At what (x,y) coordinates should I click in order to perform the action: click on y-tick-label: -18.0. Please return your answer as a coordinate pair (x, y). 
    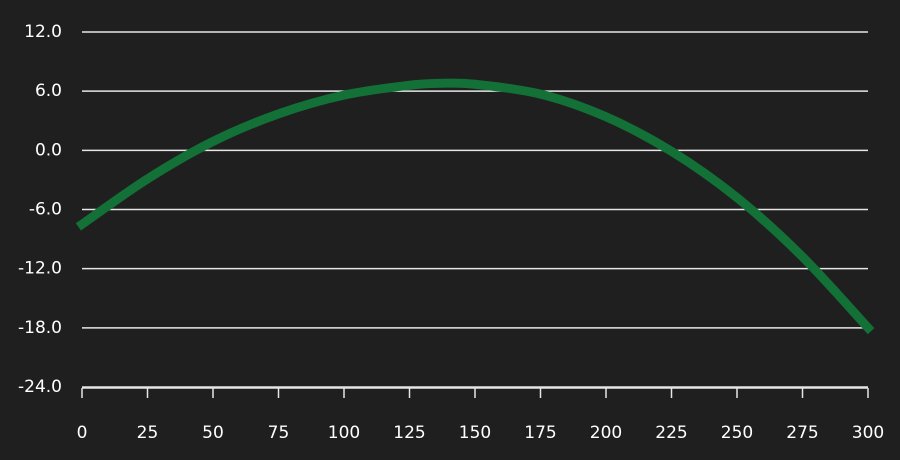
    Looking at the image, I should click on (40, 328).